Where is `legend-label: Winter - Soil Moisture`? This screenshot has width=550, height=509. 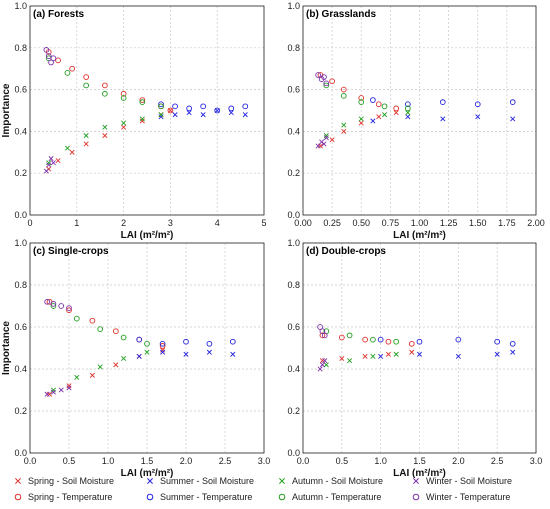 legend-label: Winter - Soil Moisture is located at coordinates (469, 481).